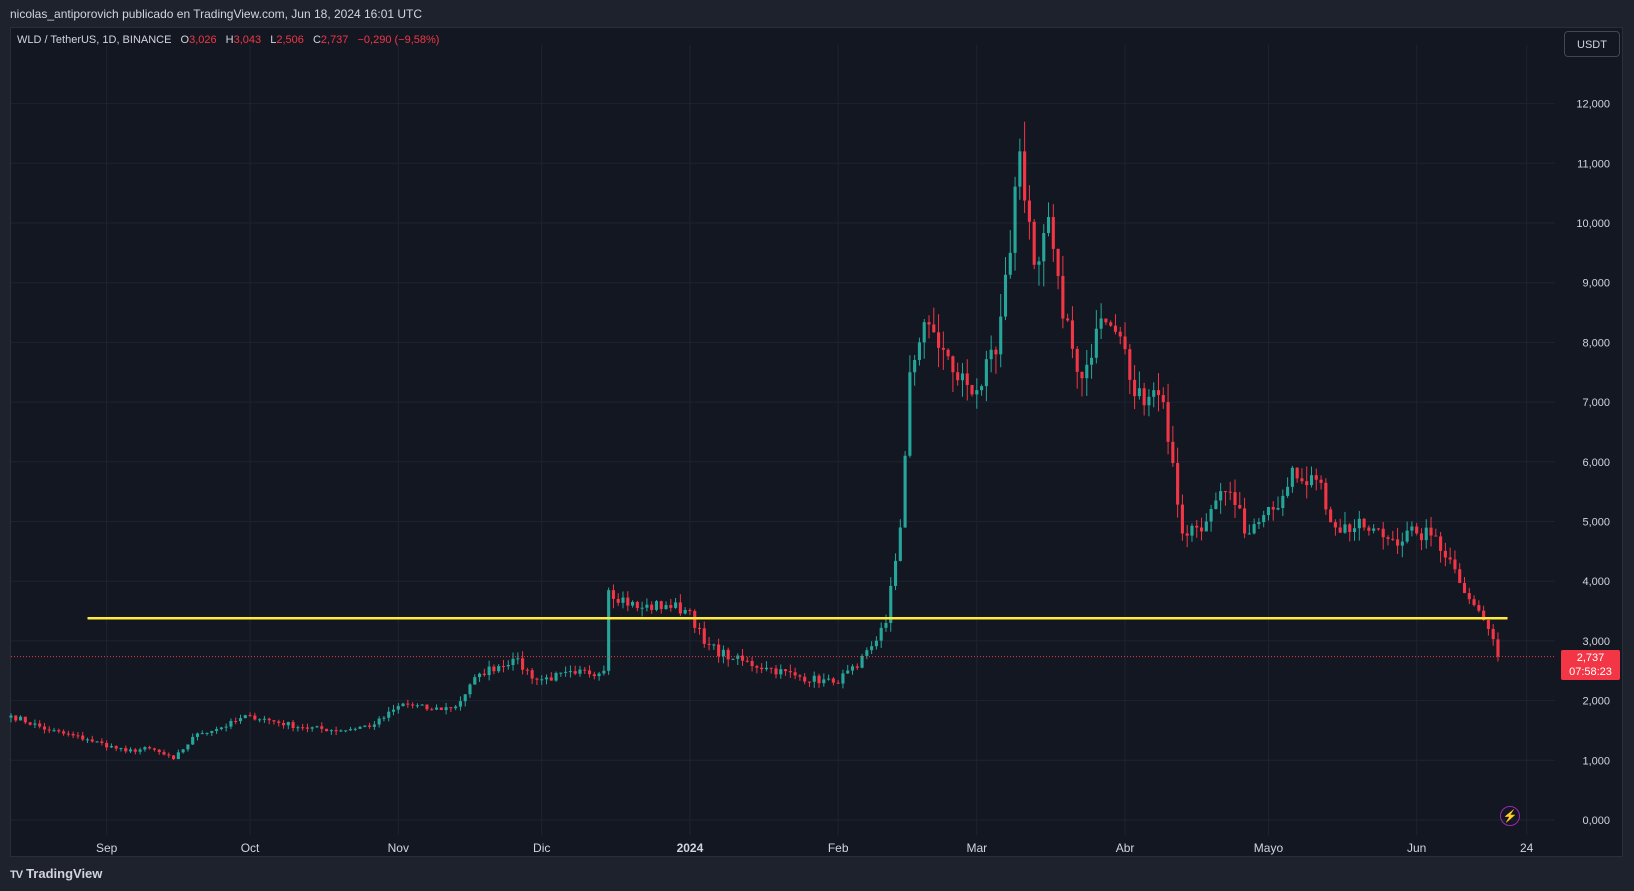 The width and height of the screenshot is (1634, 891). I want to click on overlay, so click(783, 637).